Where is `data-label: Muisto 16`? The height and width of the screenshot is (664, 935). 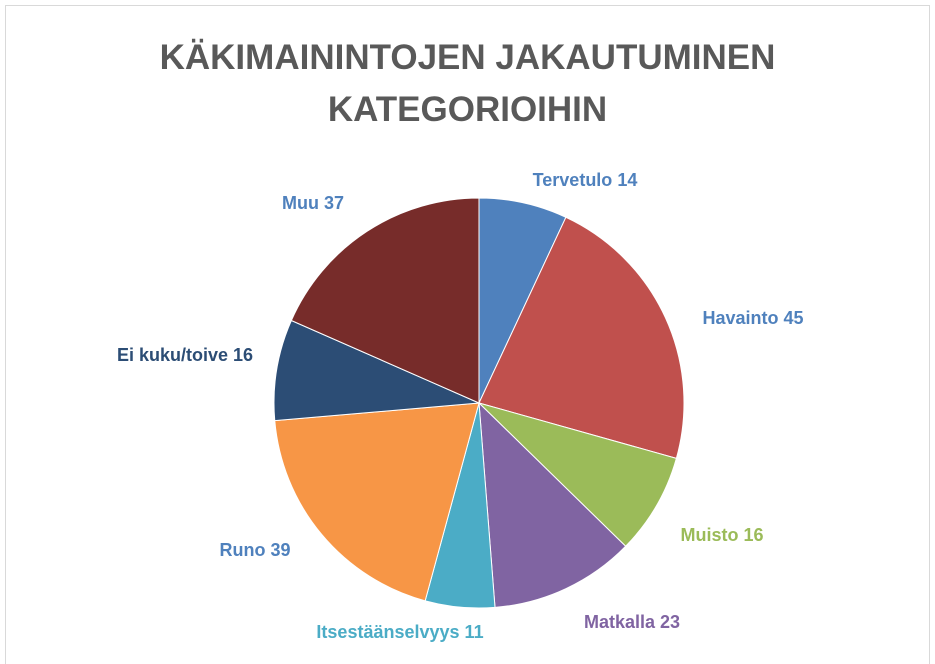
data-label: Muisto 16 is located at coordinates (722, 535).